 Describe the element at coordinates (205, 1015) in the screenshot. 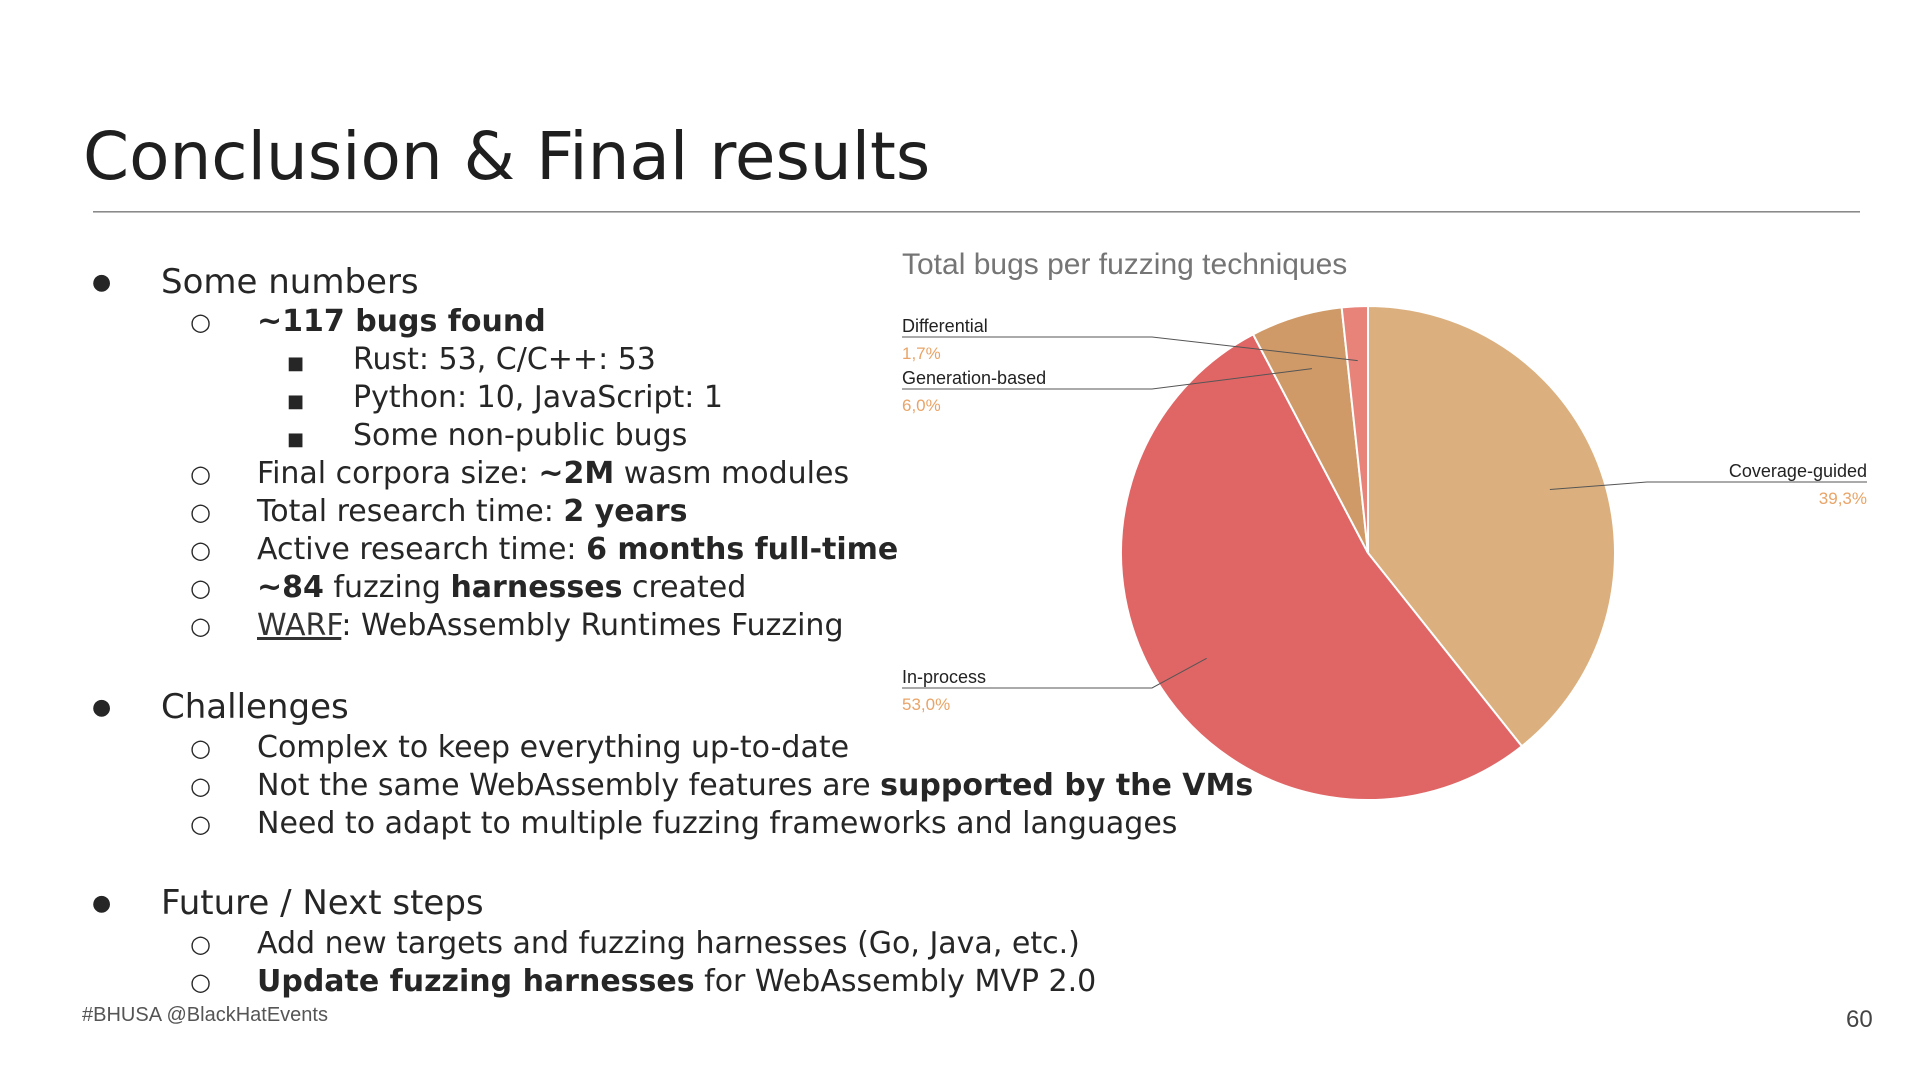

I see `footer-hashtag: #BHUSA @BlackHatEvents` at that location.